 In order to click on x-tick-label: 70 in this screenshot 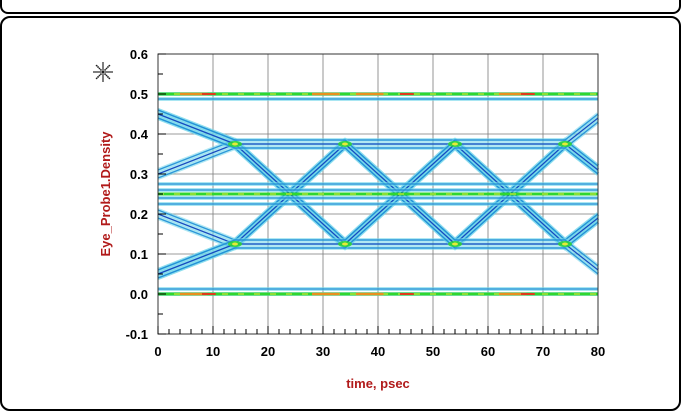, I will do `click(543, 351)`.